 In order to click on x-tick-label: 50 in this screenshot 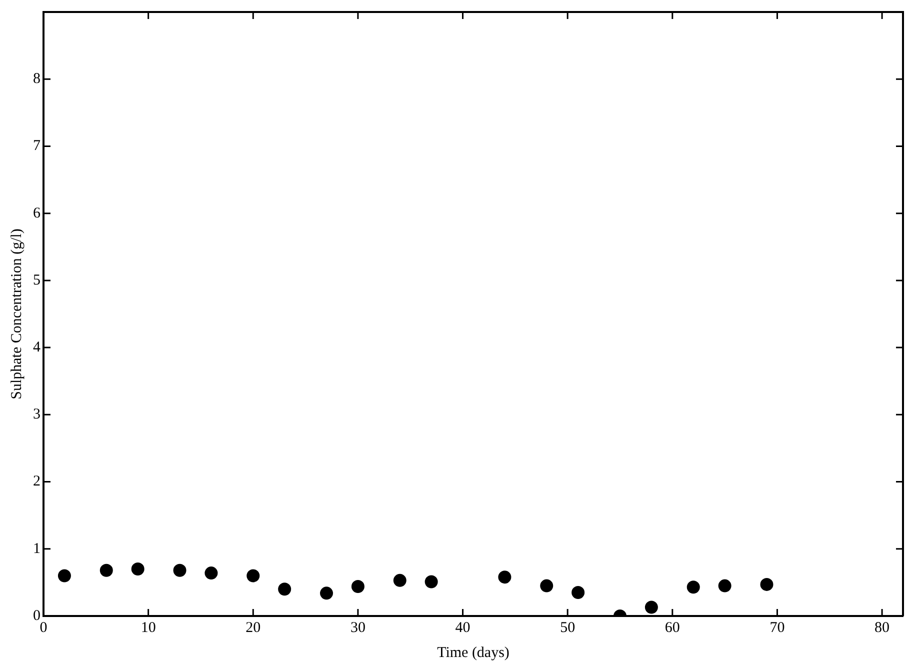, I will do `click(568, 628)`.